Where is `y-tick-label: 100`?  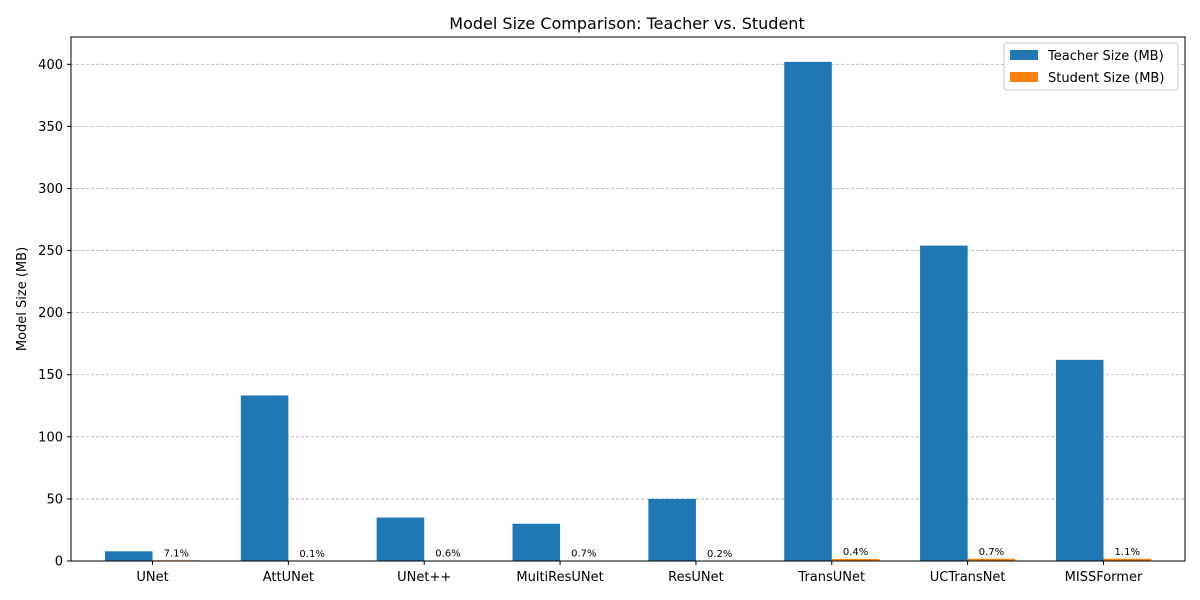 y-tick-label: 100 is located at coordinates (50, 437).